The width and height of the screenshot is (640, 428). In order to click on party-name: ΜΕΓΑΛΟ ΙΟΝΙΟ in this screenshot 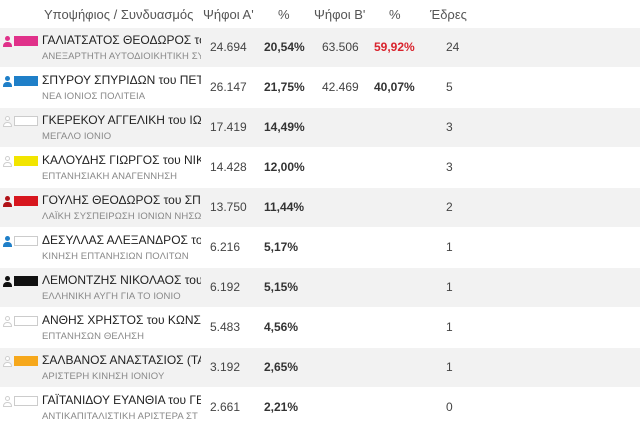, I will do `click(77, 136)`.